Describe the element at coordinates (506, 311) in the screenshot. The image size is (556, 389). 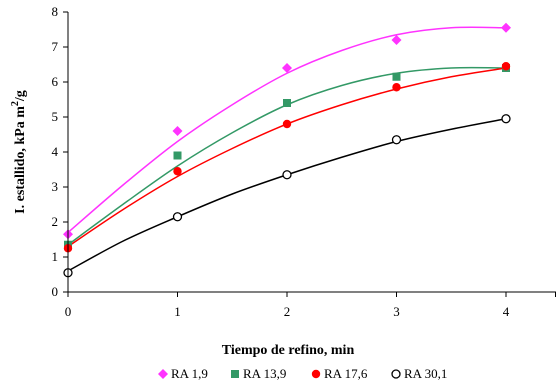
I see `x-tick-label: 4` at that location.